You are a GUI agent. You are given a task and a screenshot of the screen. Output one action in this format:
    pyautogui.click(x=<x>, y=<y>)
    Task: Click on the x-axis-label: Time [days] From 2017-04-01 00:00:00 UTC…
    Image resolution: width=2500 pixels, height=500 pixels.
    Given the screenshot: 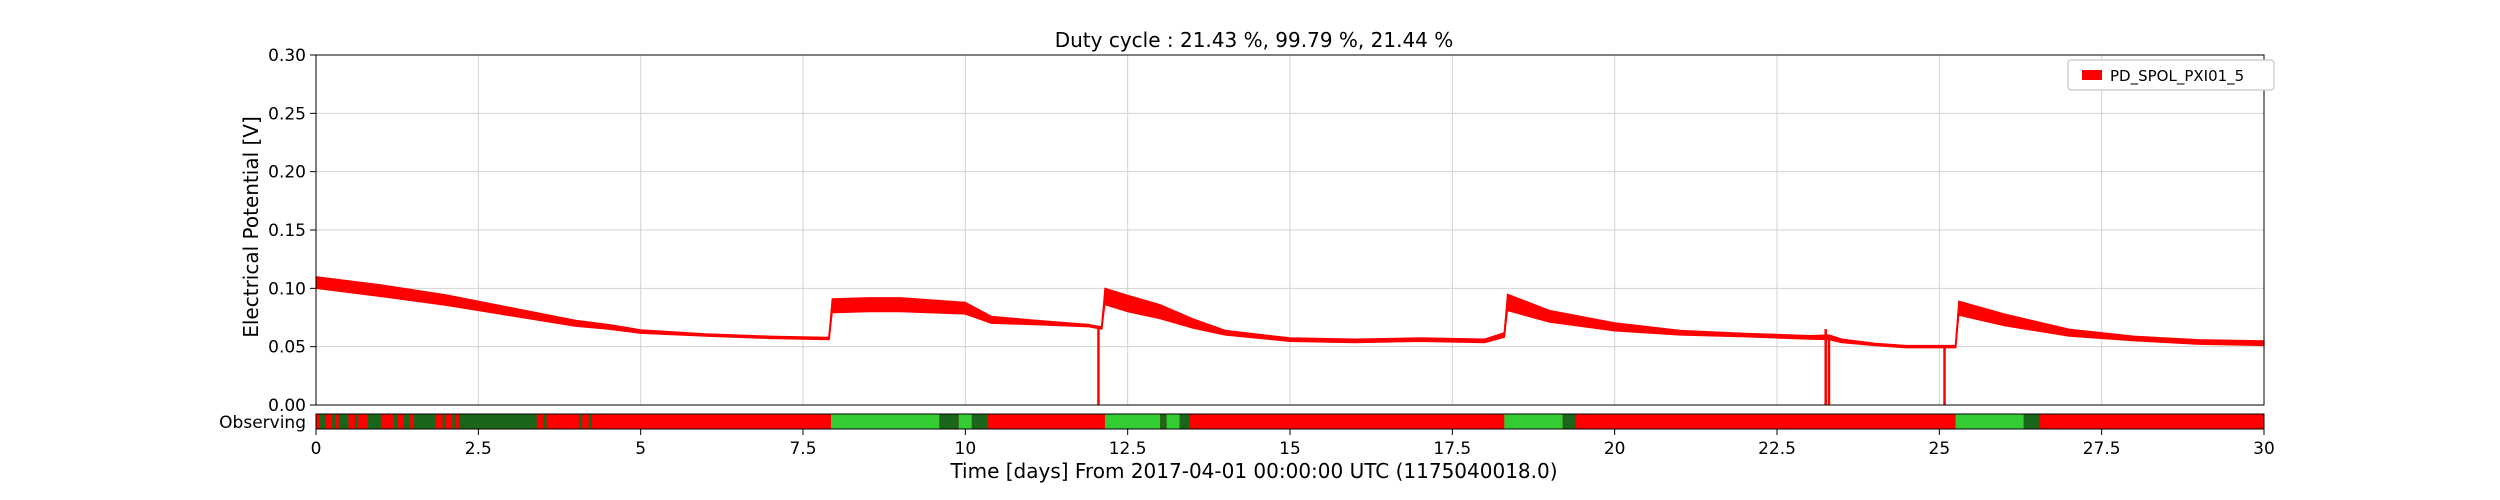 What is the action you would take?
    pyautogui.click(x=1253, y=471)
    